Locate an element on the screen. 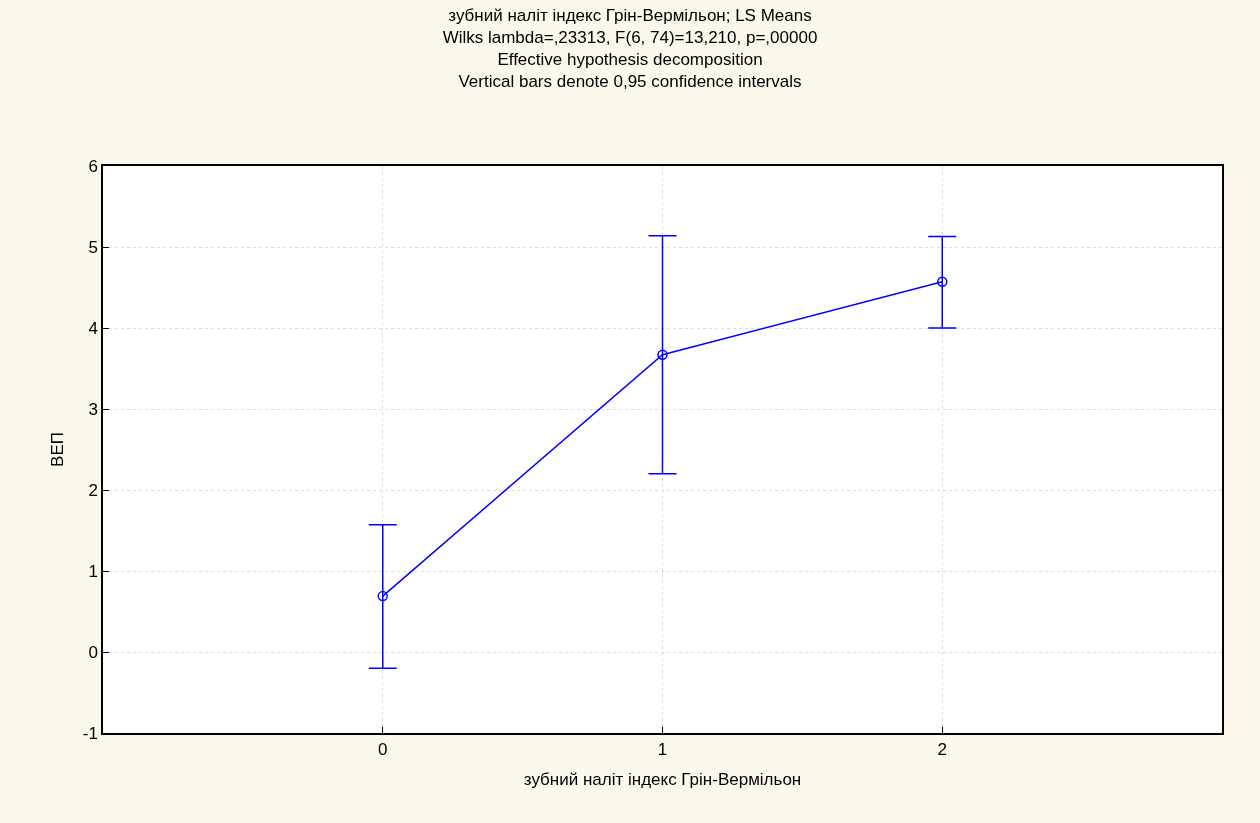 This screenshot has width=1260, height=823. x-tick-label: 2 is located at coordinates (942, 750).